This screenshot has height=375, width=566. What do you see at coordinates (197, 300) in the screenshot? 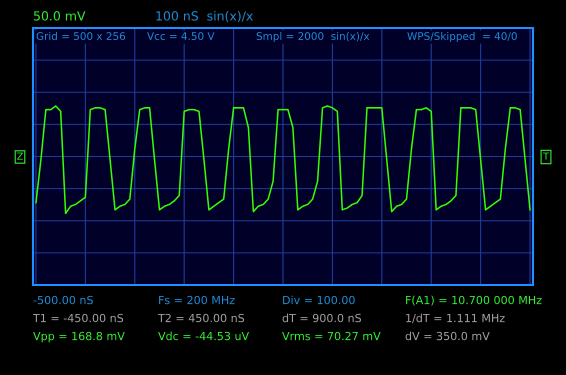
I see `text: Fs = 200 MHz` at bounding box center [197, 300].